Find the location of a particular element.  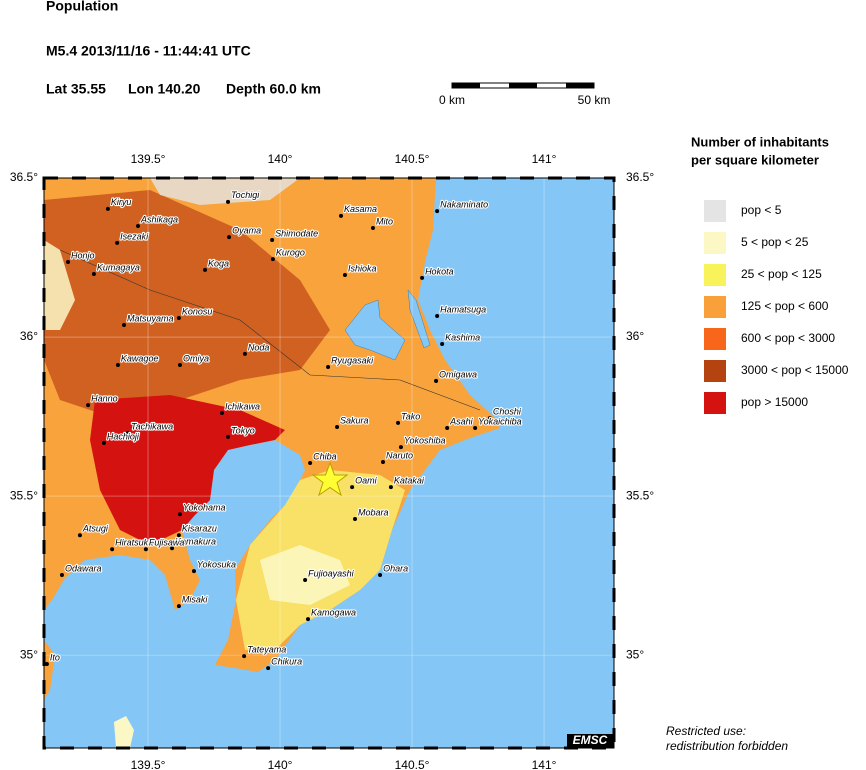

kasumigaura is located at coordinates (375, 330).